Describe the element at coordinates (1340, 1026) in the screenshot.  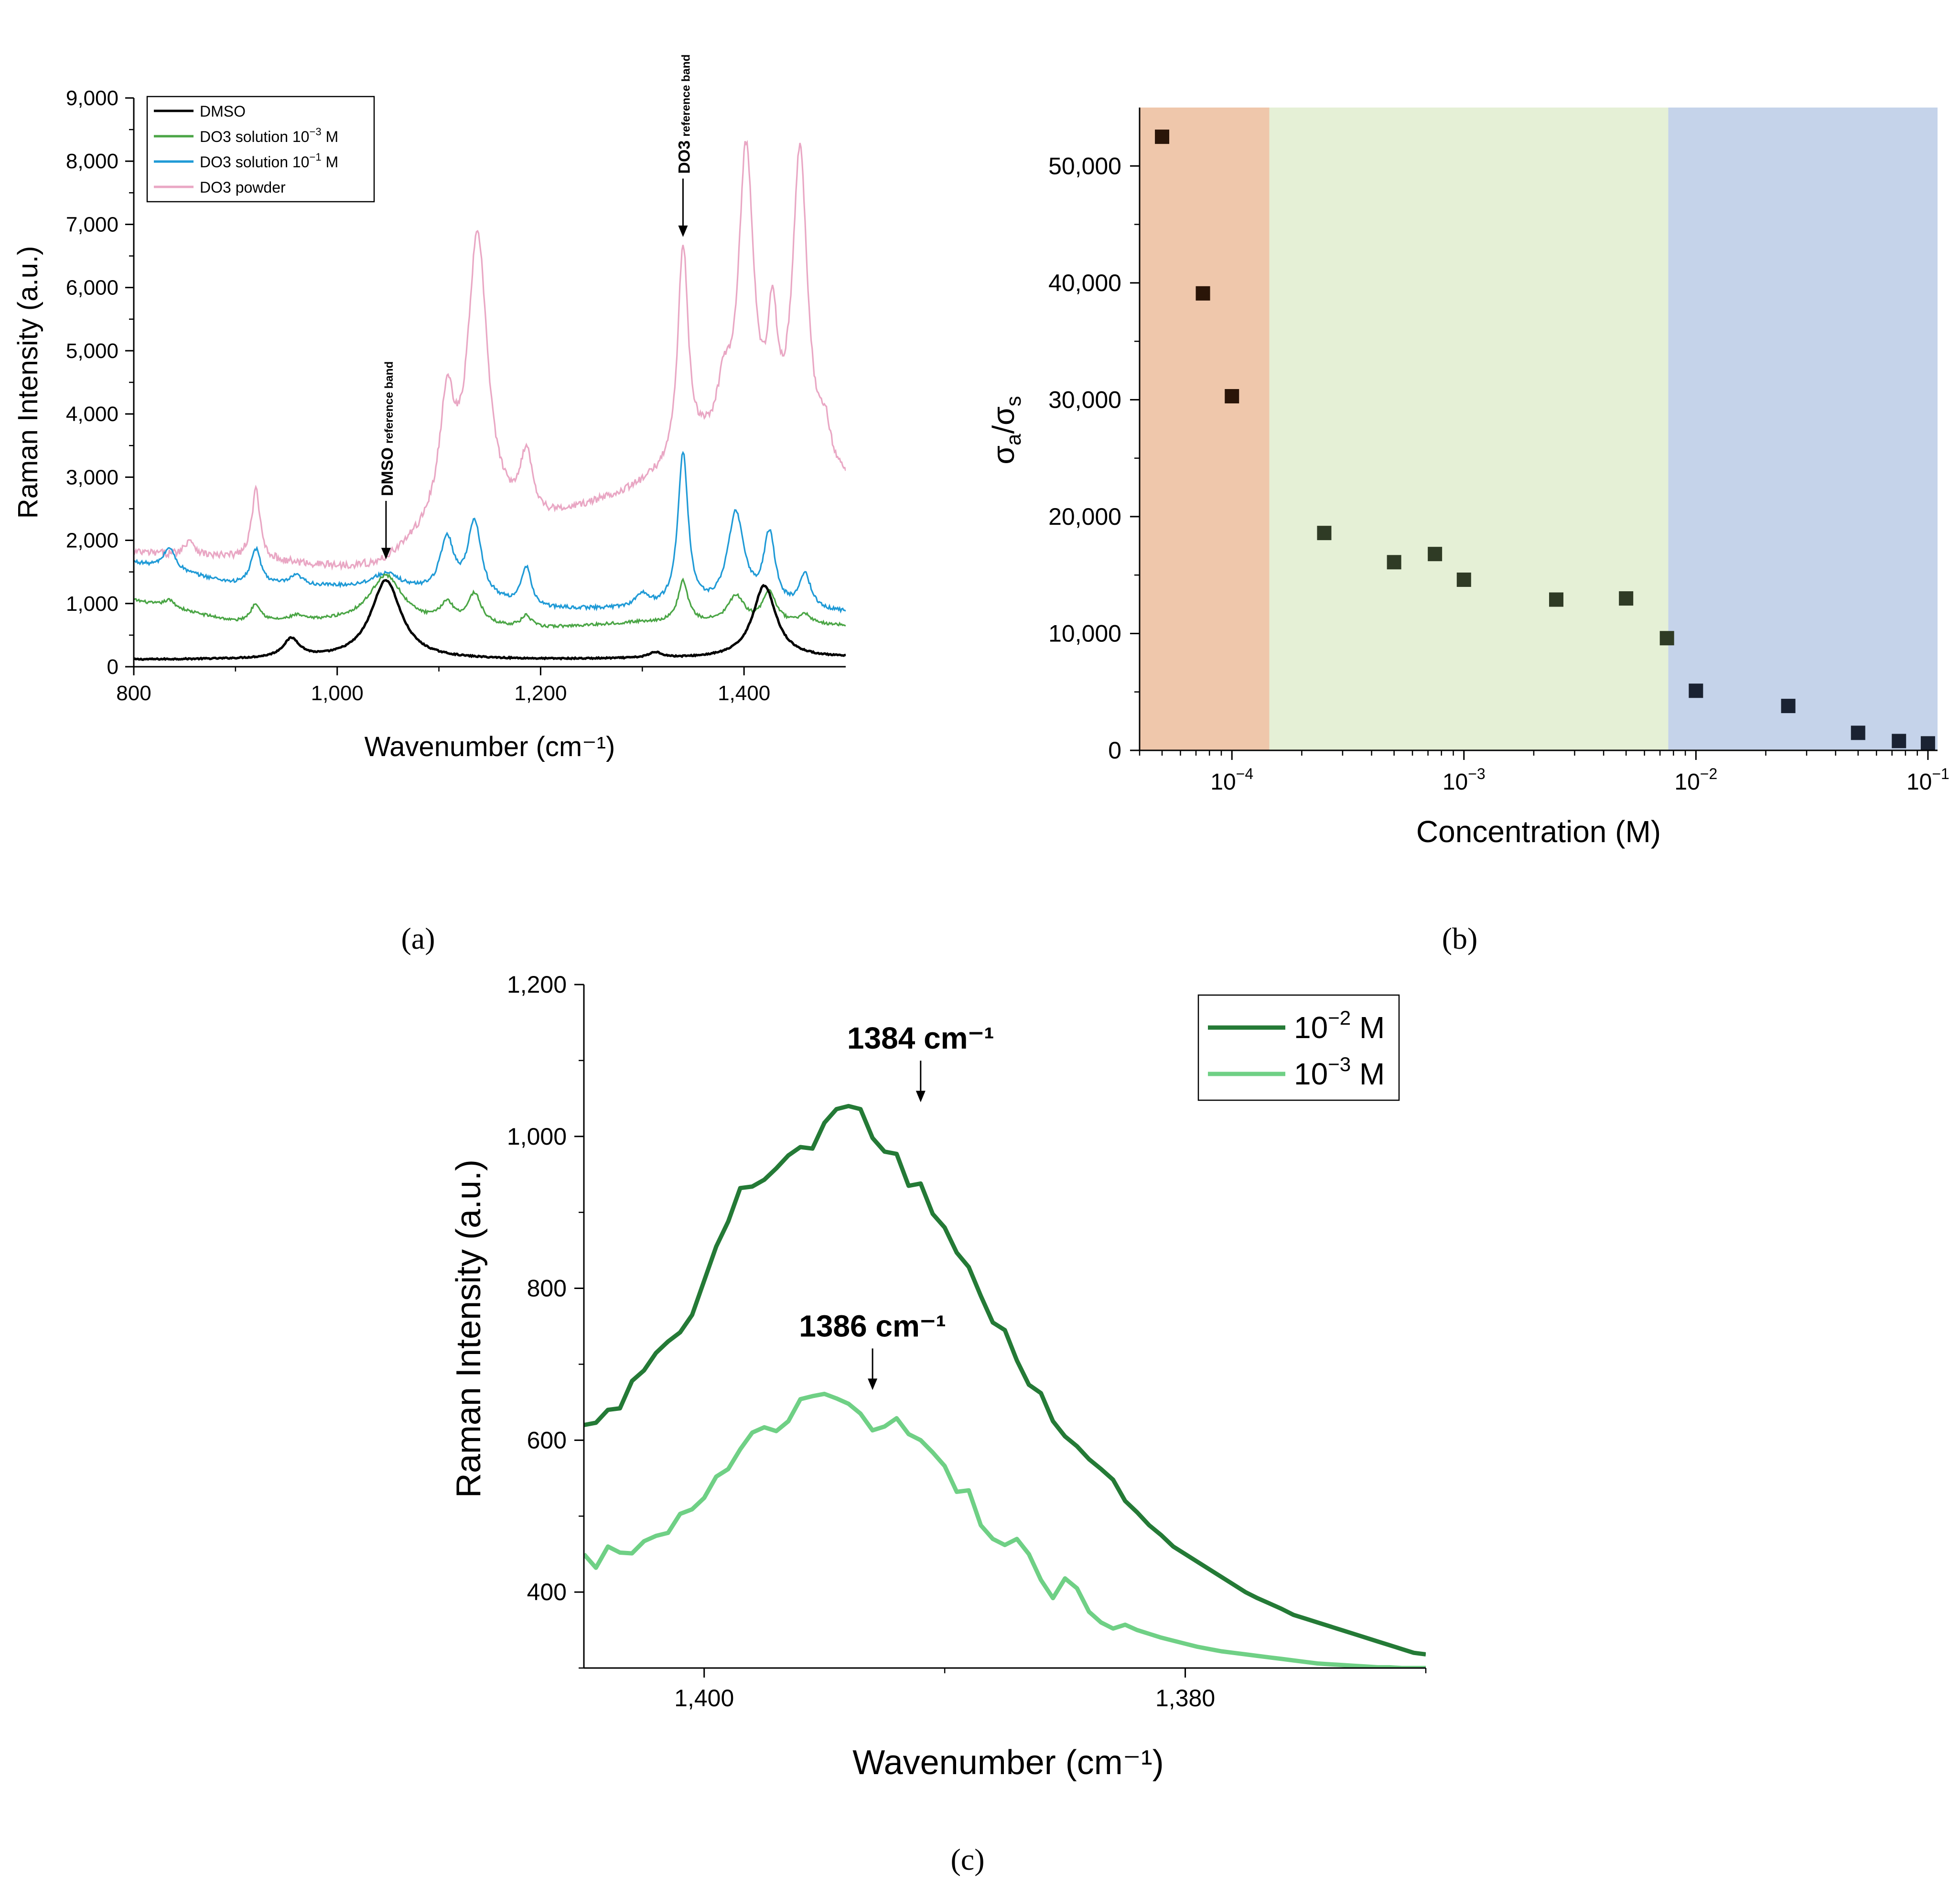
I see `panel-c-legend-label: 10−2 M` at that location.